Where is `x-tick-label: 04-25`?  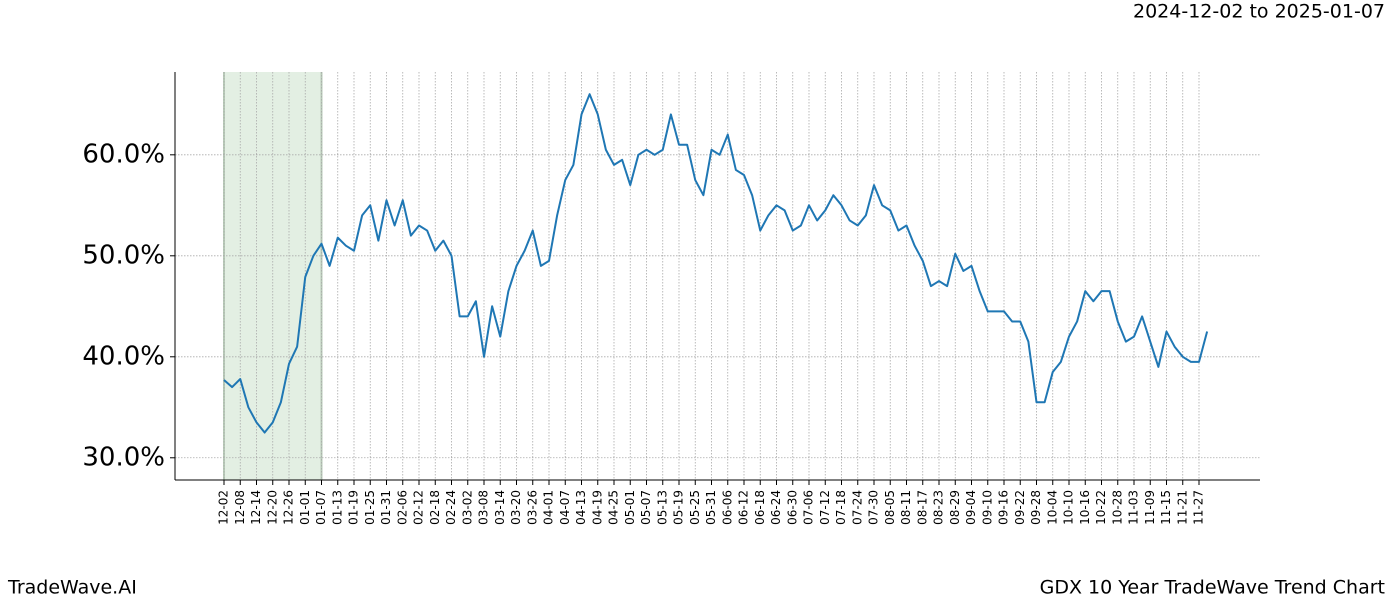
x-tick-label: 04-25 is located at coordinates (614, 507).